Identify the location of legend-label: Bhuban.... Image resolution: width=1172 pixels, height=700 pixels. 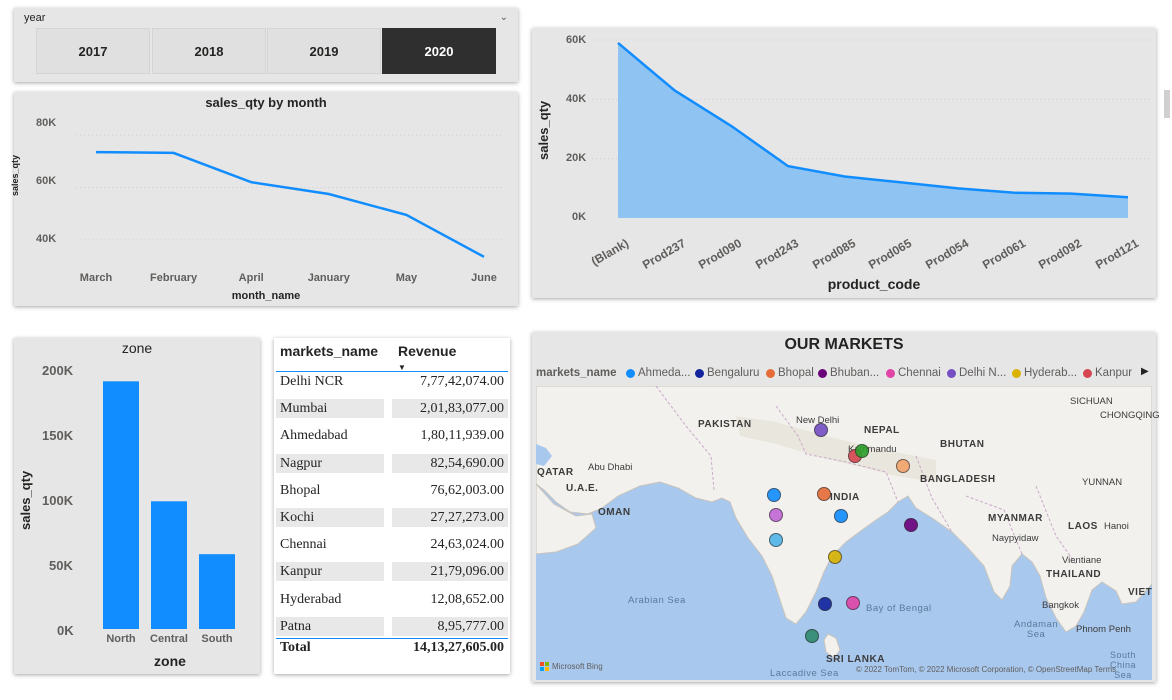
(855, 373).